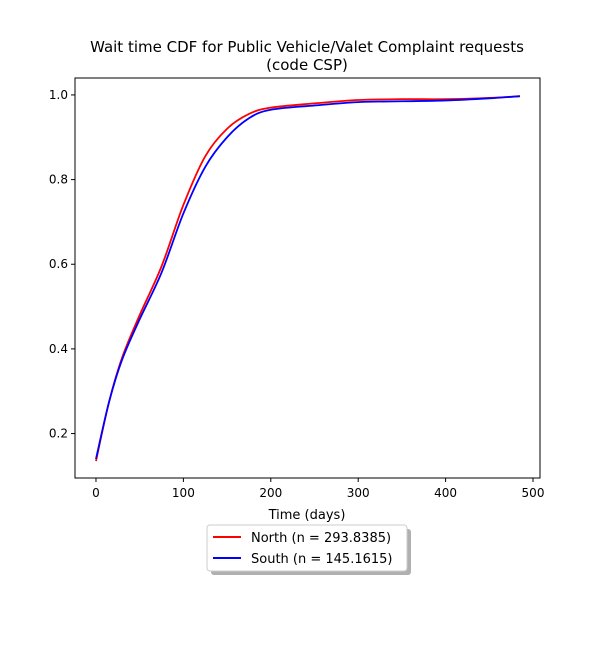 Image resolution: width=600 pixels, height=650 pixels. I want to click on legend-label-north: North (n = 293.8385), so click(321, 538).